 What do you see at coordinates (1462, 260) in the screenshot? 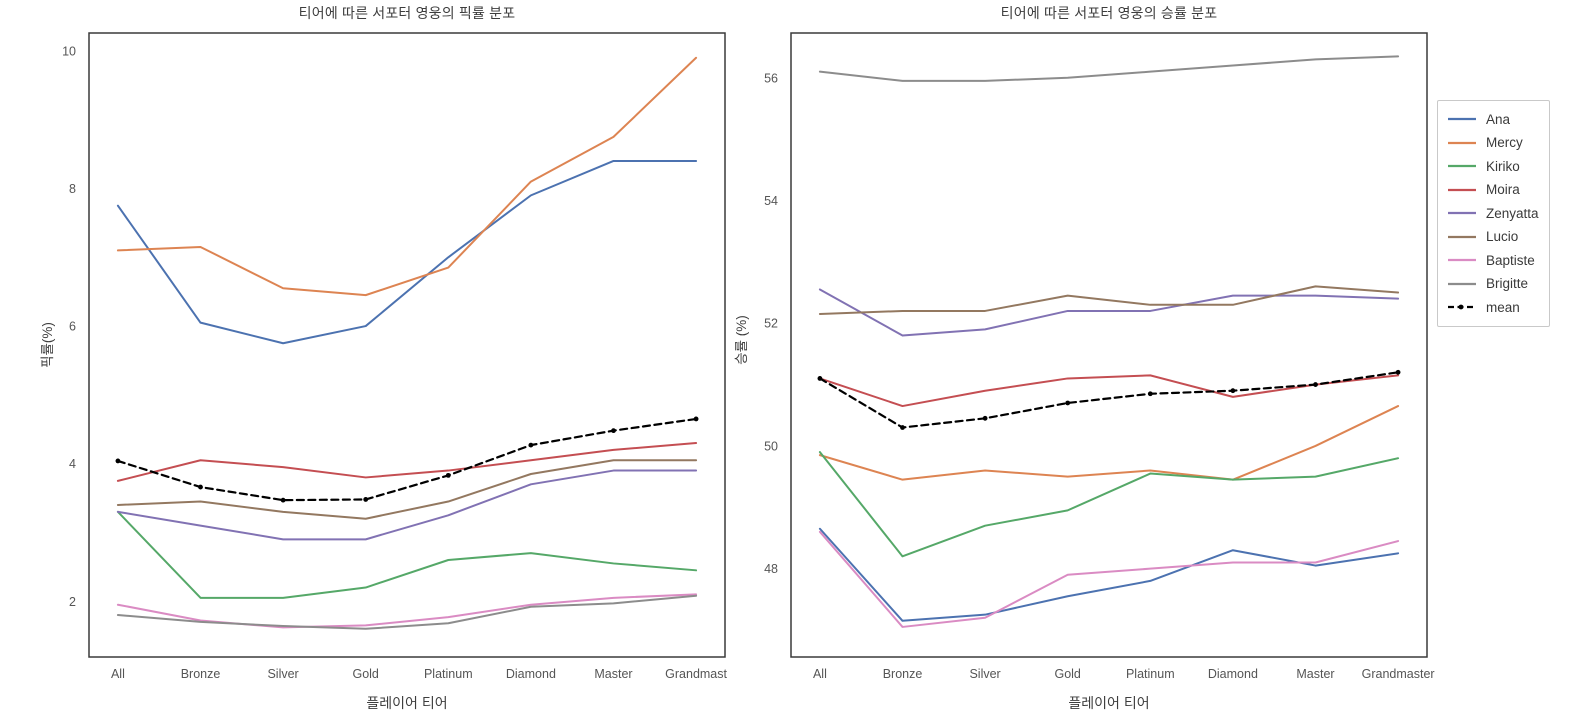
I see `legend-line-sample-baptiste` at bounding box center [1462, 260].